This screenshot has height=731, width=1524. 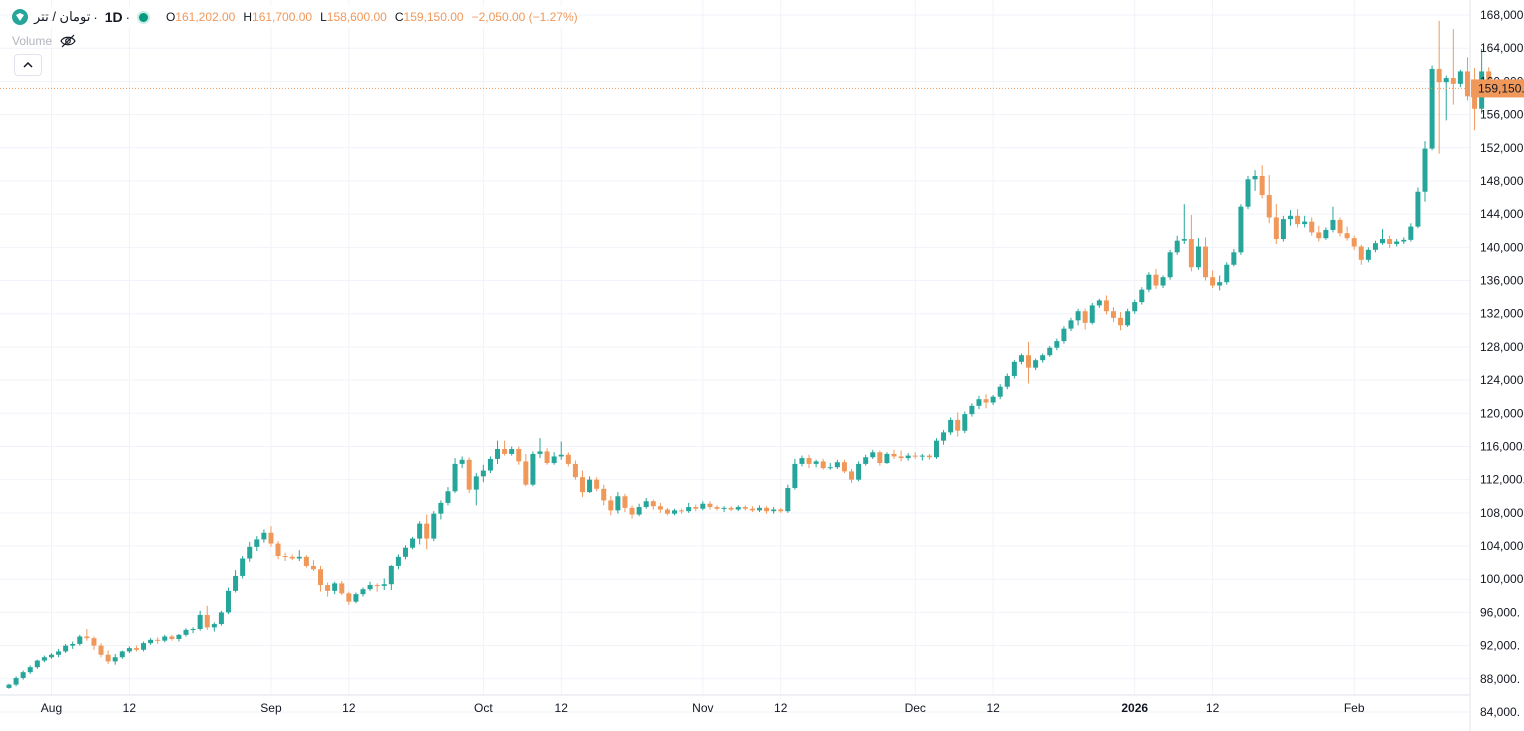 What do you see at coordinates (32, 41) in the screenshot?
I see `volume-label: Volume` at bounding box center [32, 41].